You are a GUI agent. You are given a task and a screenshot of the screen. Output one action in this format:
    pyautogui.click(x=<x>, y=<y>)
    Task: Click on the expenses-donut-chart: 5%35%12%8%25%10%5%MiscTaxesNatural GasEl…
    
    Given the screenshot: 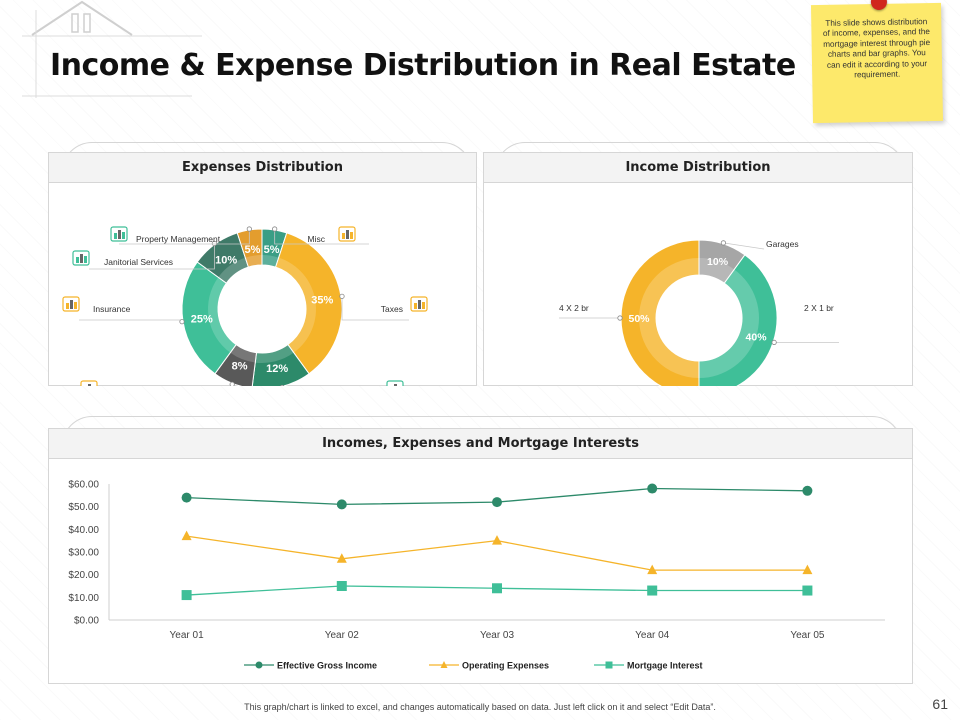 What is the action you would take?
    pyautogui.click(x=263, y=294)
    